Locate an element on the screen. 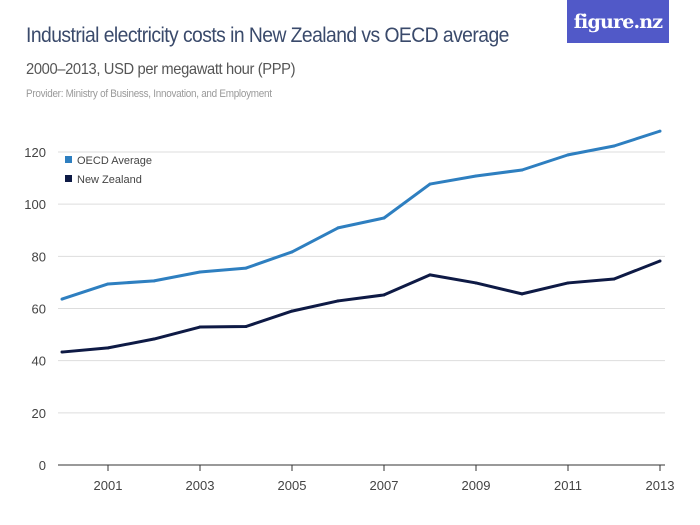 This screenshot has height=525, width=700. figure-nz-logo: figure.nz is located at coordinates (618, 21).